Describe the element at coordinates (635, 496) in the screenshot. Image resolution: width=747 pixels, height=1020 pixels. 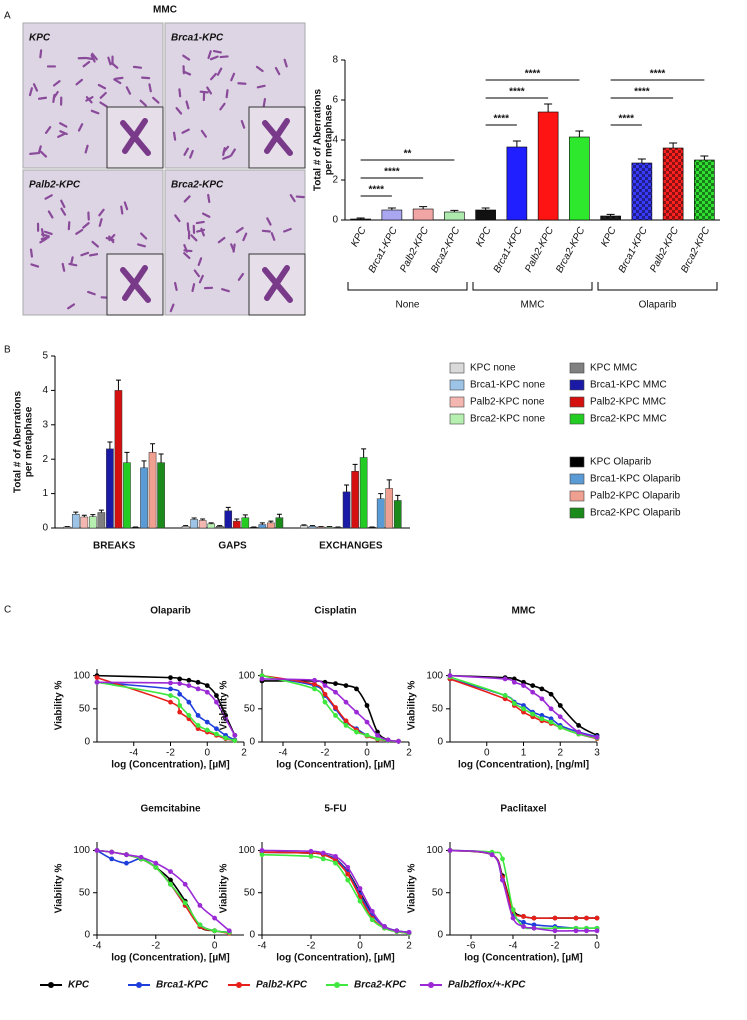
I see `legend-label: Palb2-KPC Olaparib` at that location.